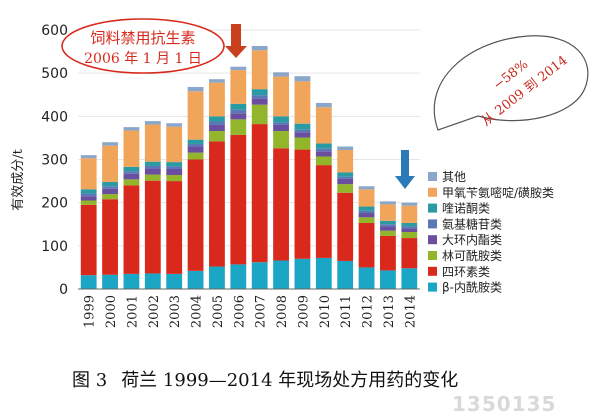 Image resolution: width=596 pixels, height=416 pixels. I want to click on x-tick-label: 2010, so click(325, 311).